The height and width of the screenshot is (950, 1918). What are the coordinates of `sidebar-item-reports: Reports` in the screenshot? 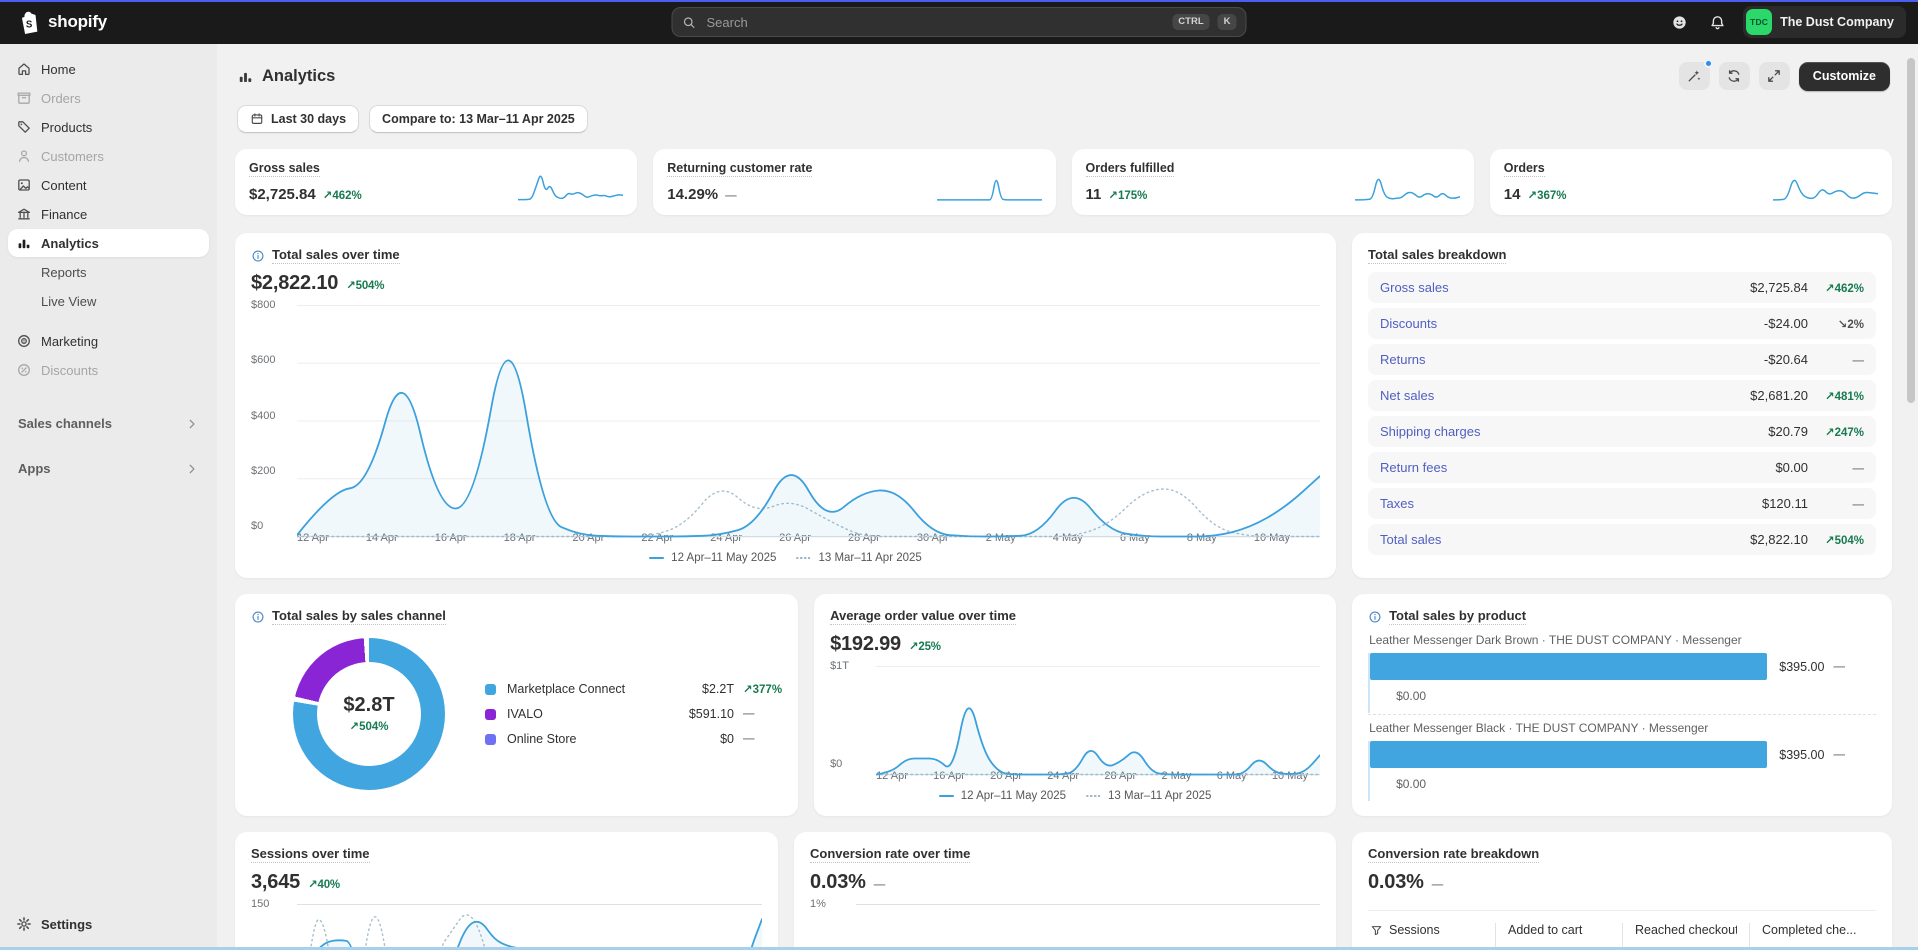 It's located at (108, 272).